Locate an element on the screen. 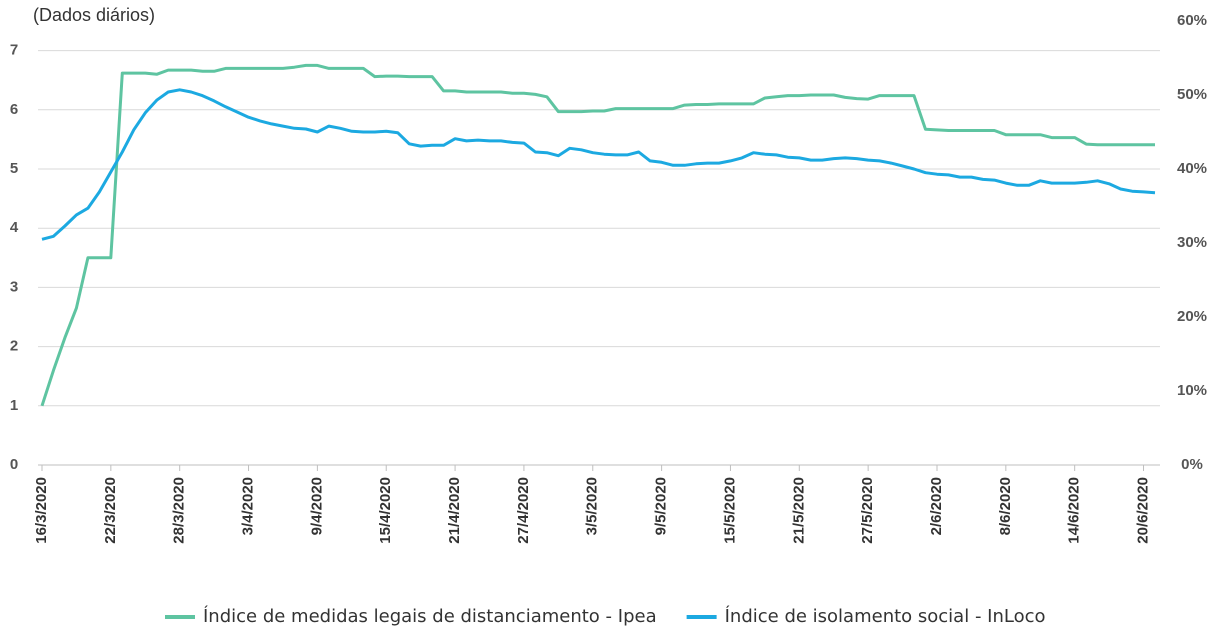  x-tick-label: 9/4/2020 is located at coordinates (316, 506).